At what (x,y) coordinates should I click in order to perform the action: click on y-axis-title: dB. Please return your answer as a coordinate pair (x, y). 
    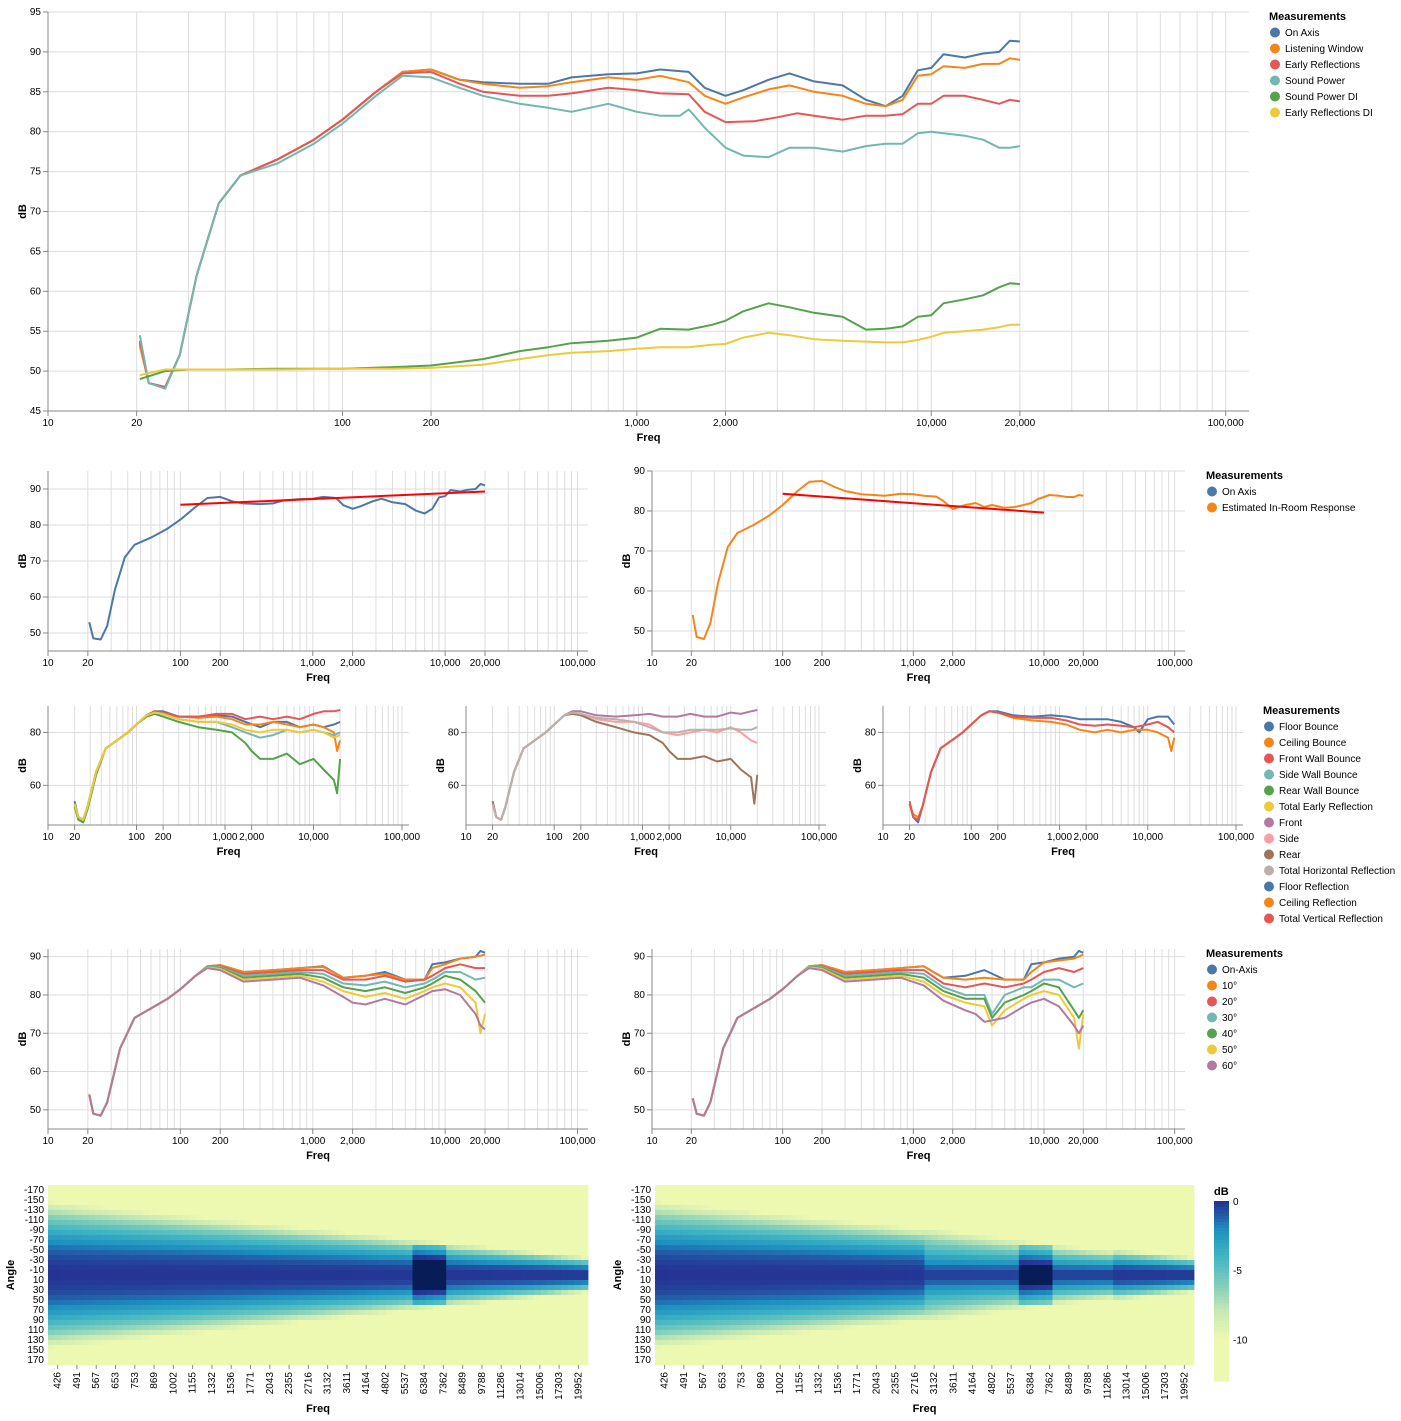
    Looking at the image, I should click on (23, 1039).